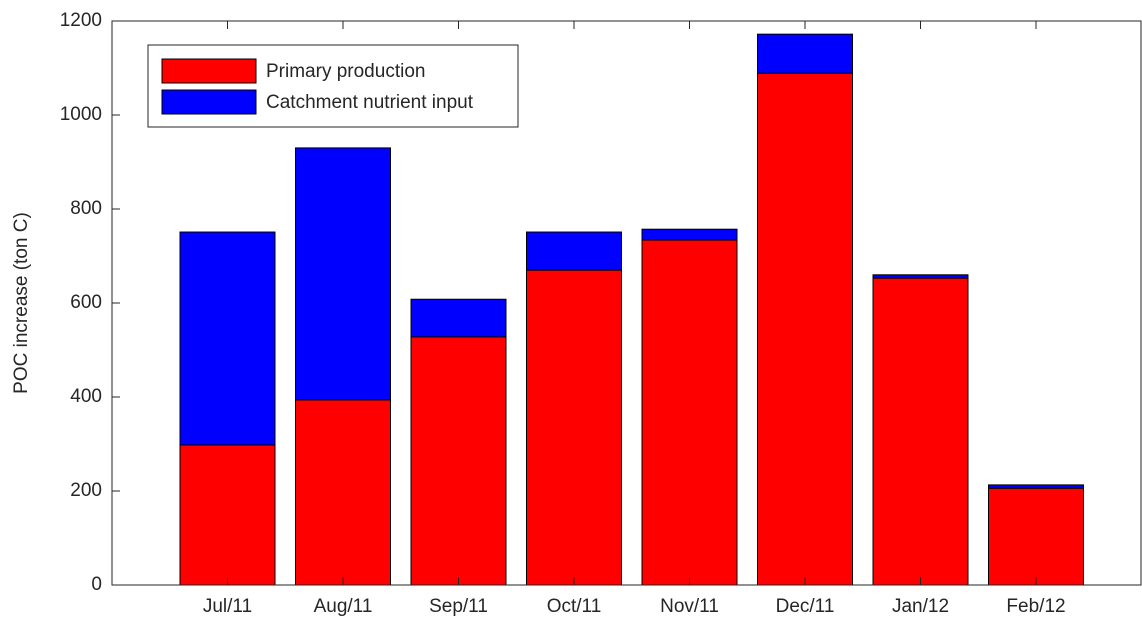 Image resolution: width=1142 pixels, height=625 pixels. What do you see at coordinates (21, 303) in the screenshot?
I see `y-axis-label: POC increase (ton C)` at bounding box center [21, 303].